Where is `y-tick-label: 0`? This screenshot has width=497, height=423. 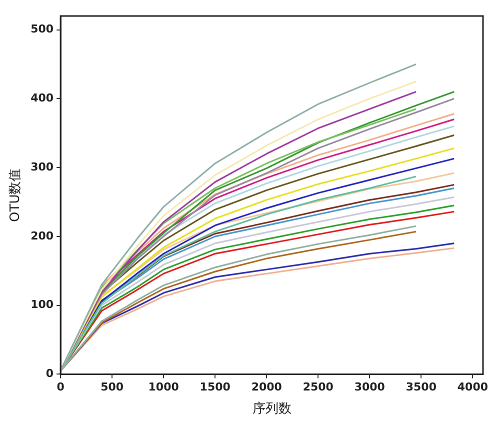
y-tick-label: 0 is located at coordinates (50, 373).